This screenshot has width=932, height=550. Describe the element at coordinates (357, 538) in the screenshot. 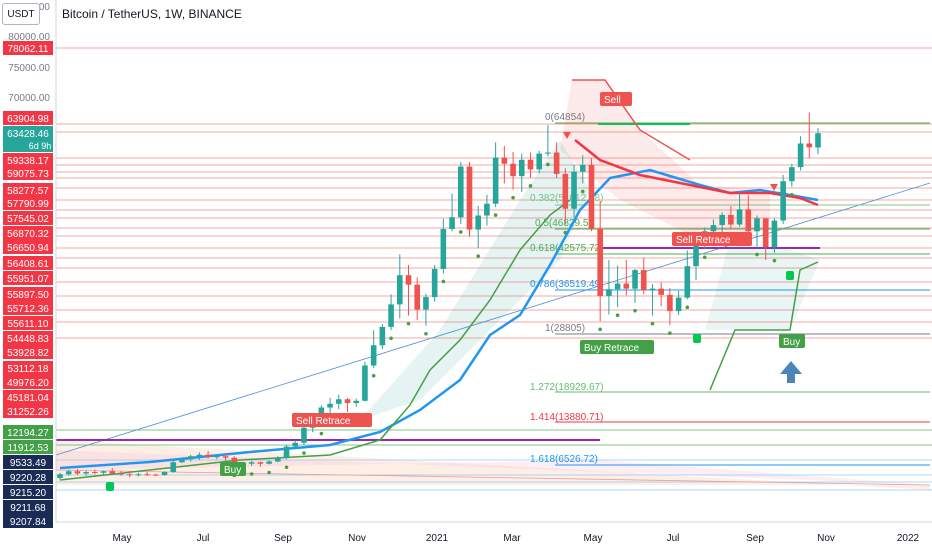

I see `time-axis-label: Nov` at that location.